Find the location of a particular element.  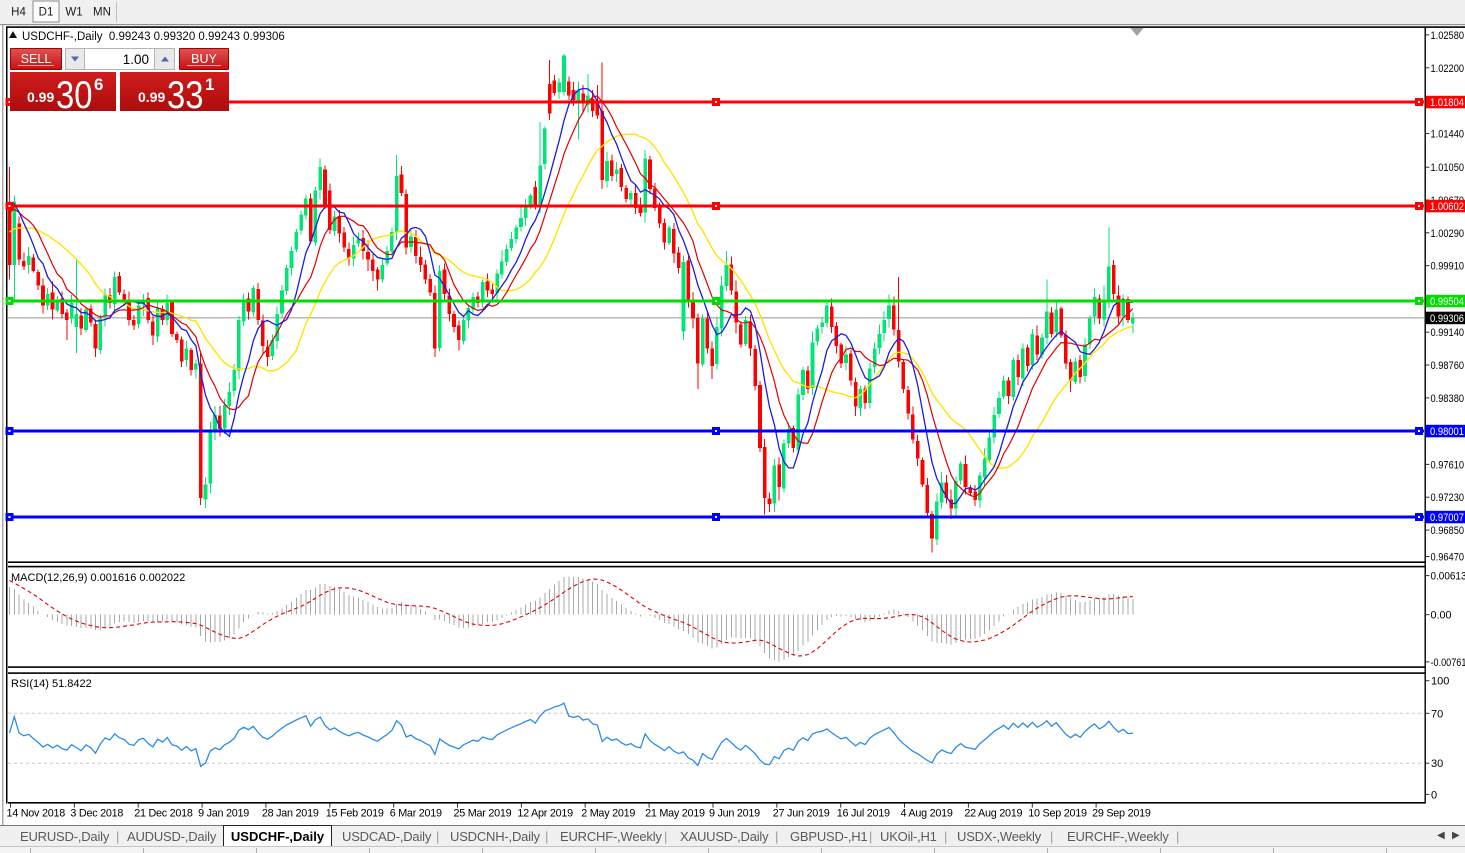

svg-text: 6 Mar 2019 is located at coordinates (416, 814).